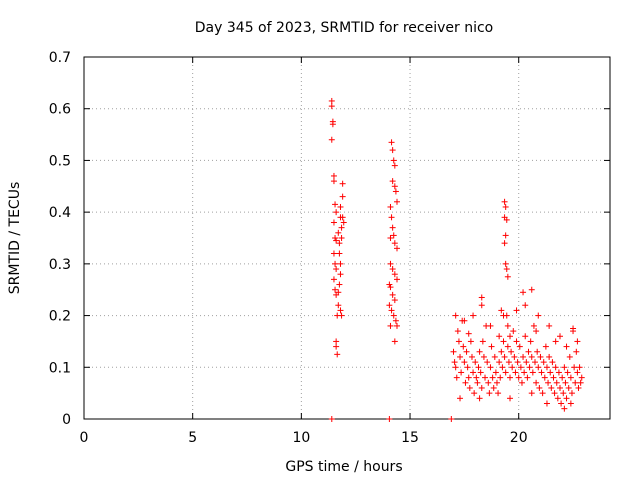 Image resolution: width=640 pixels, height=480 pixels. I want to click on y-tick-label: 0.6, so click(60, 110).